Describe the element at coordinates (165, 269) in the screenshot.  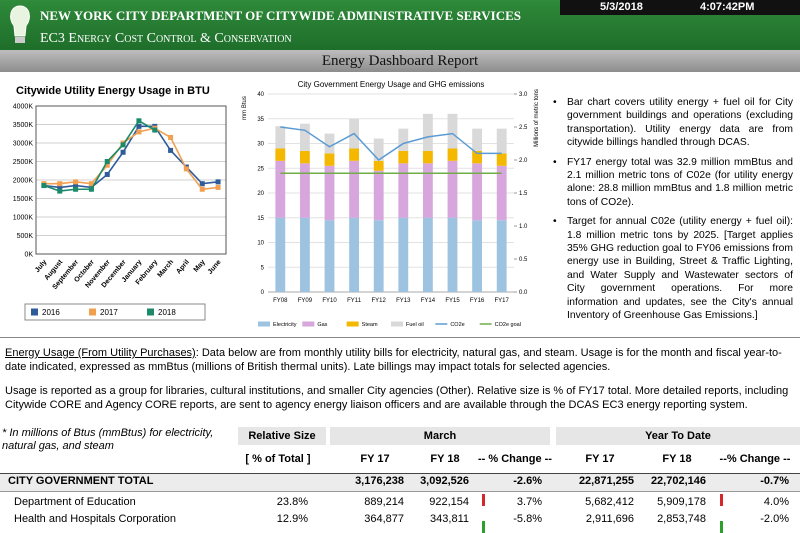
I see `x-tick-label: March` at that location.